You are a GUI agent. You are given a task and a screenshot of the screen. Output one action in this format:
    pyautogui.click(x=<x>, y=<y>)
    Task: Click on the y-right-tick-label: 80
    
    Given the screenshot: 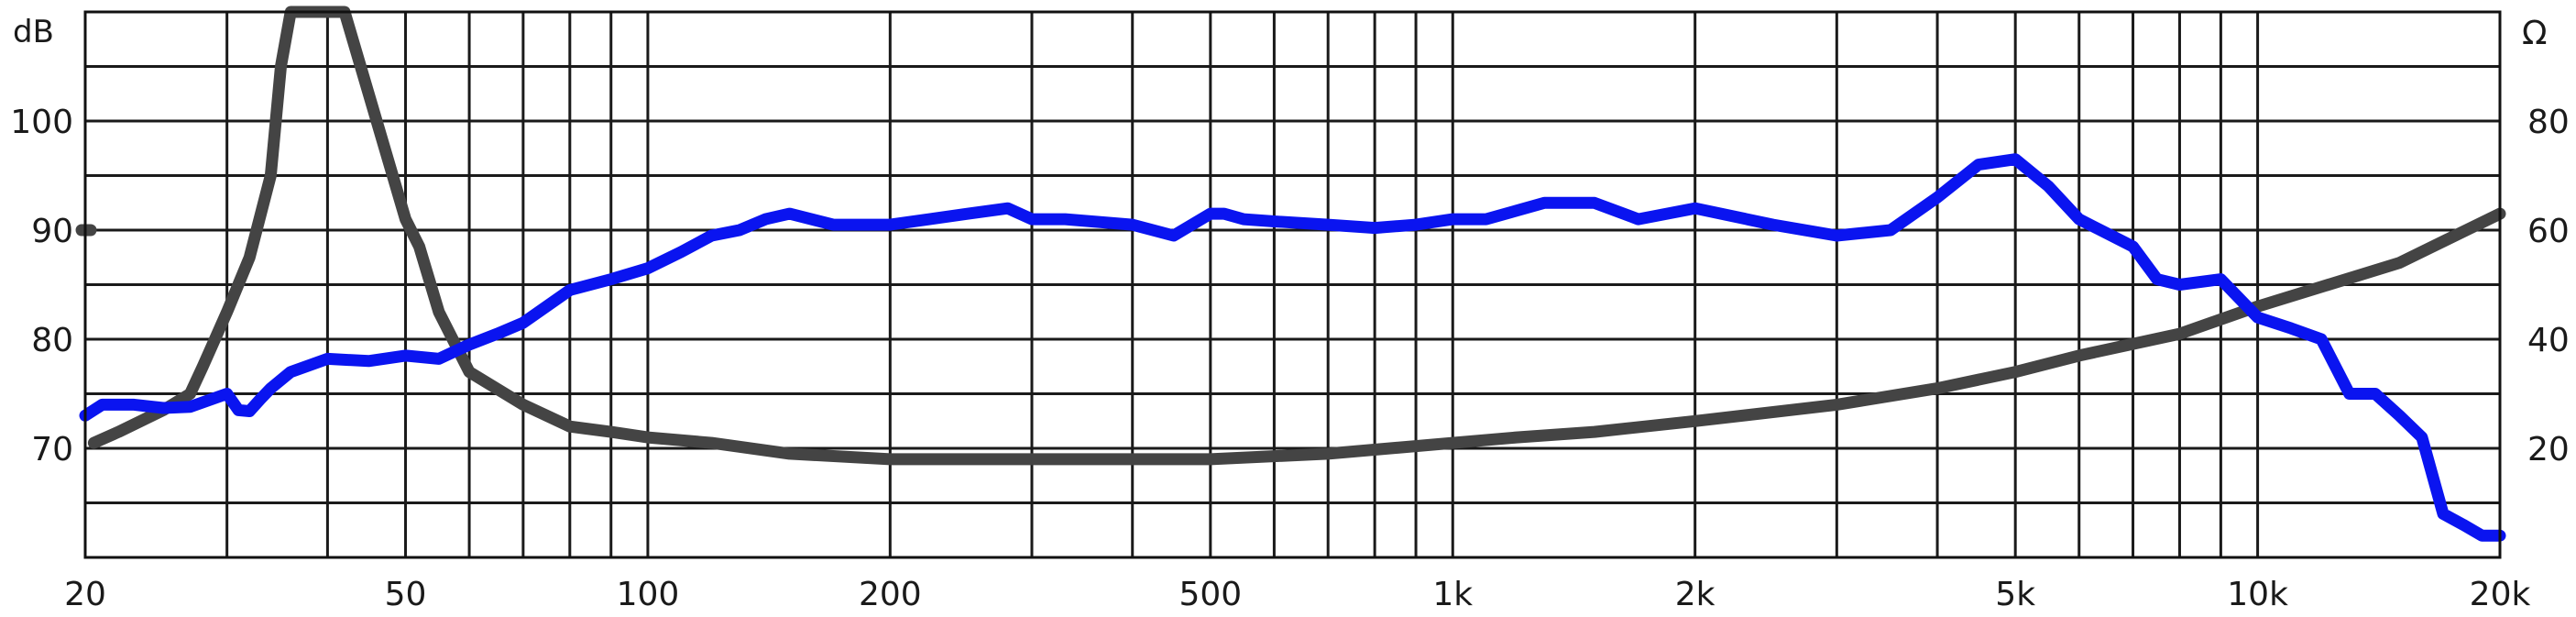 What is the action you would take?
    pyautogui.click(x=2548, y=122)
    